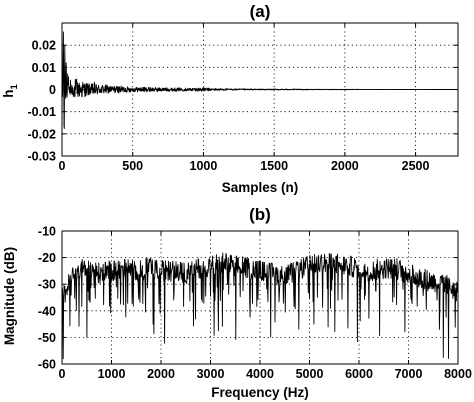  What do you see at coordinates (310, 374) in the screenshot?
I see `x-tick-label: 5000` at bounding box center [310, 374].